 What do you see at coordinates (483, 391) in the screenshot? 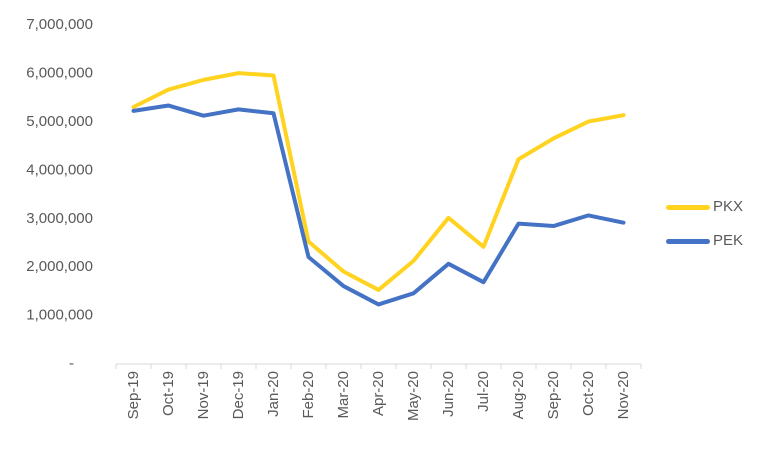
I see `x-axis-tick-label: Jul-20` at bounding box center [483, 391].